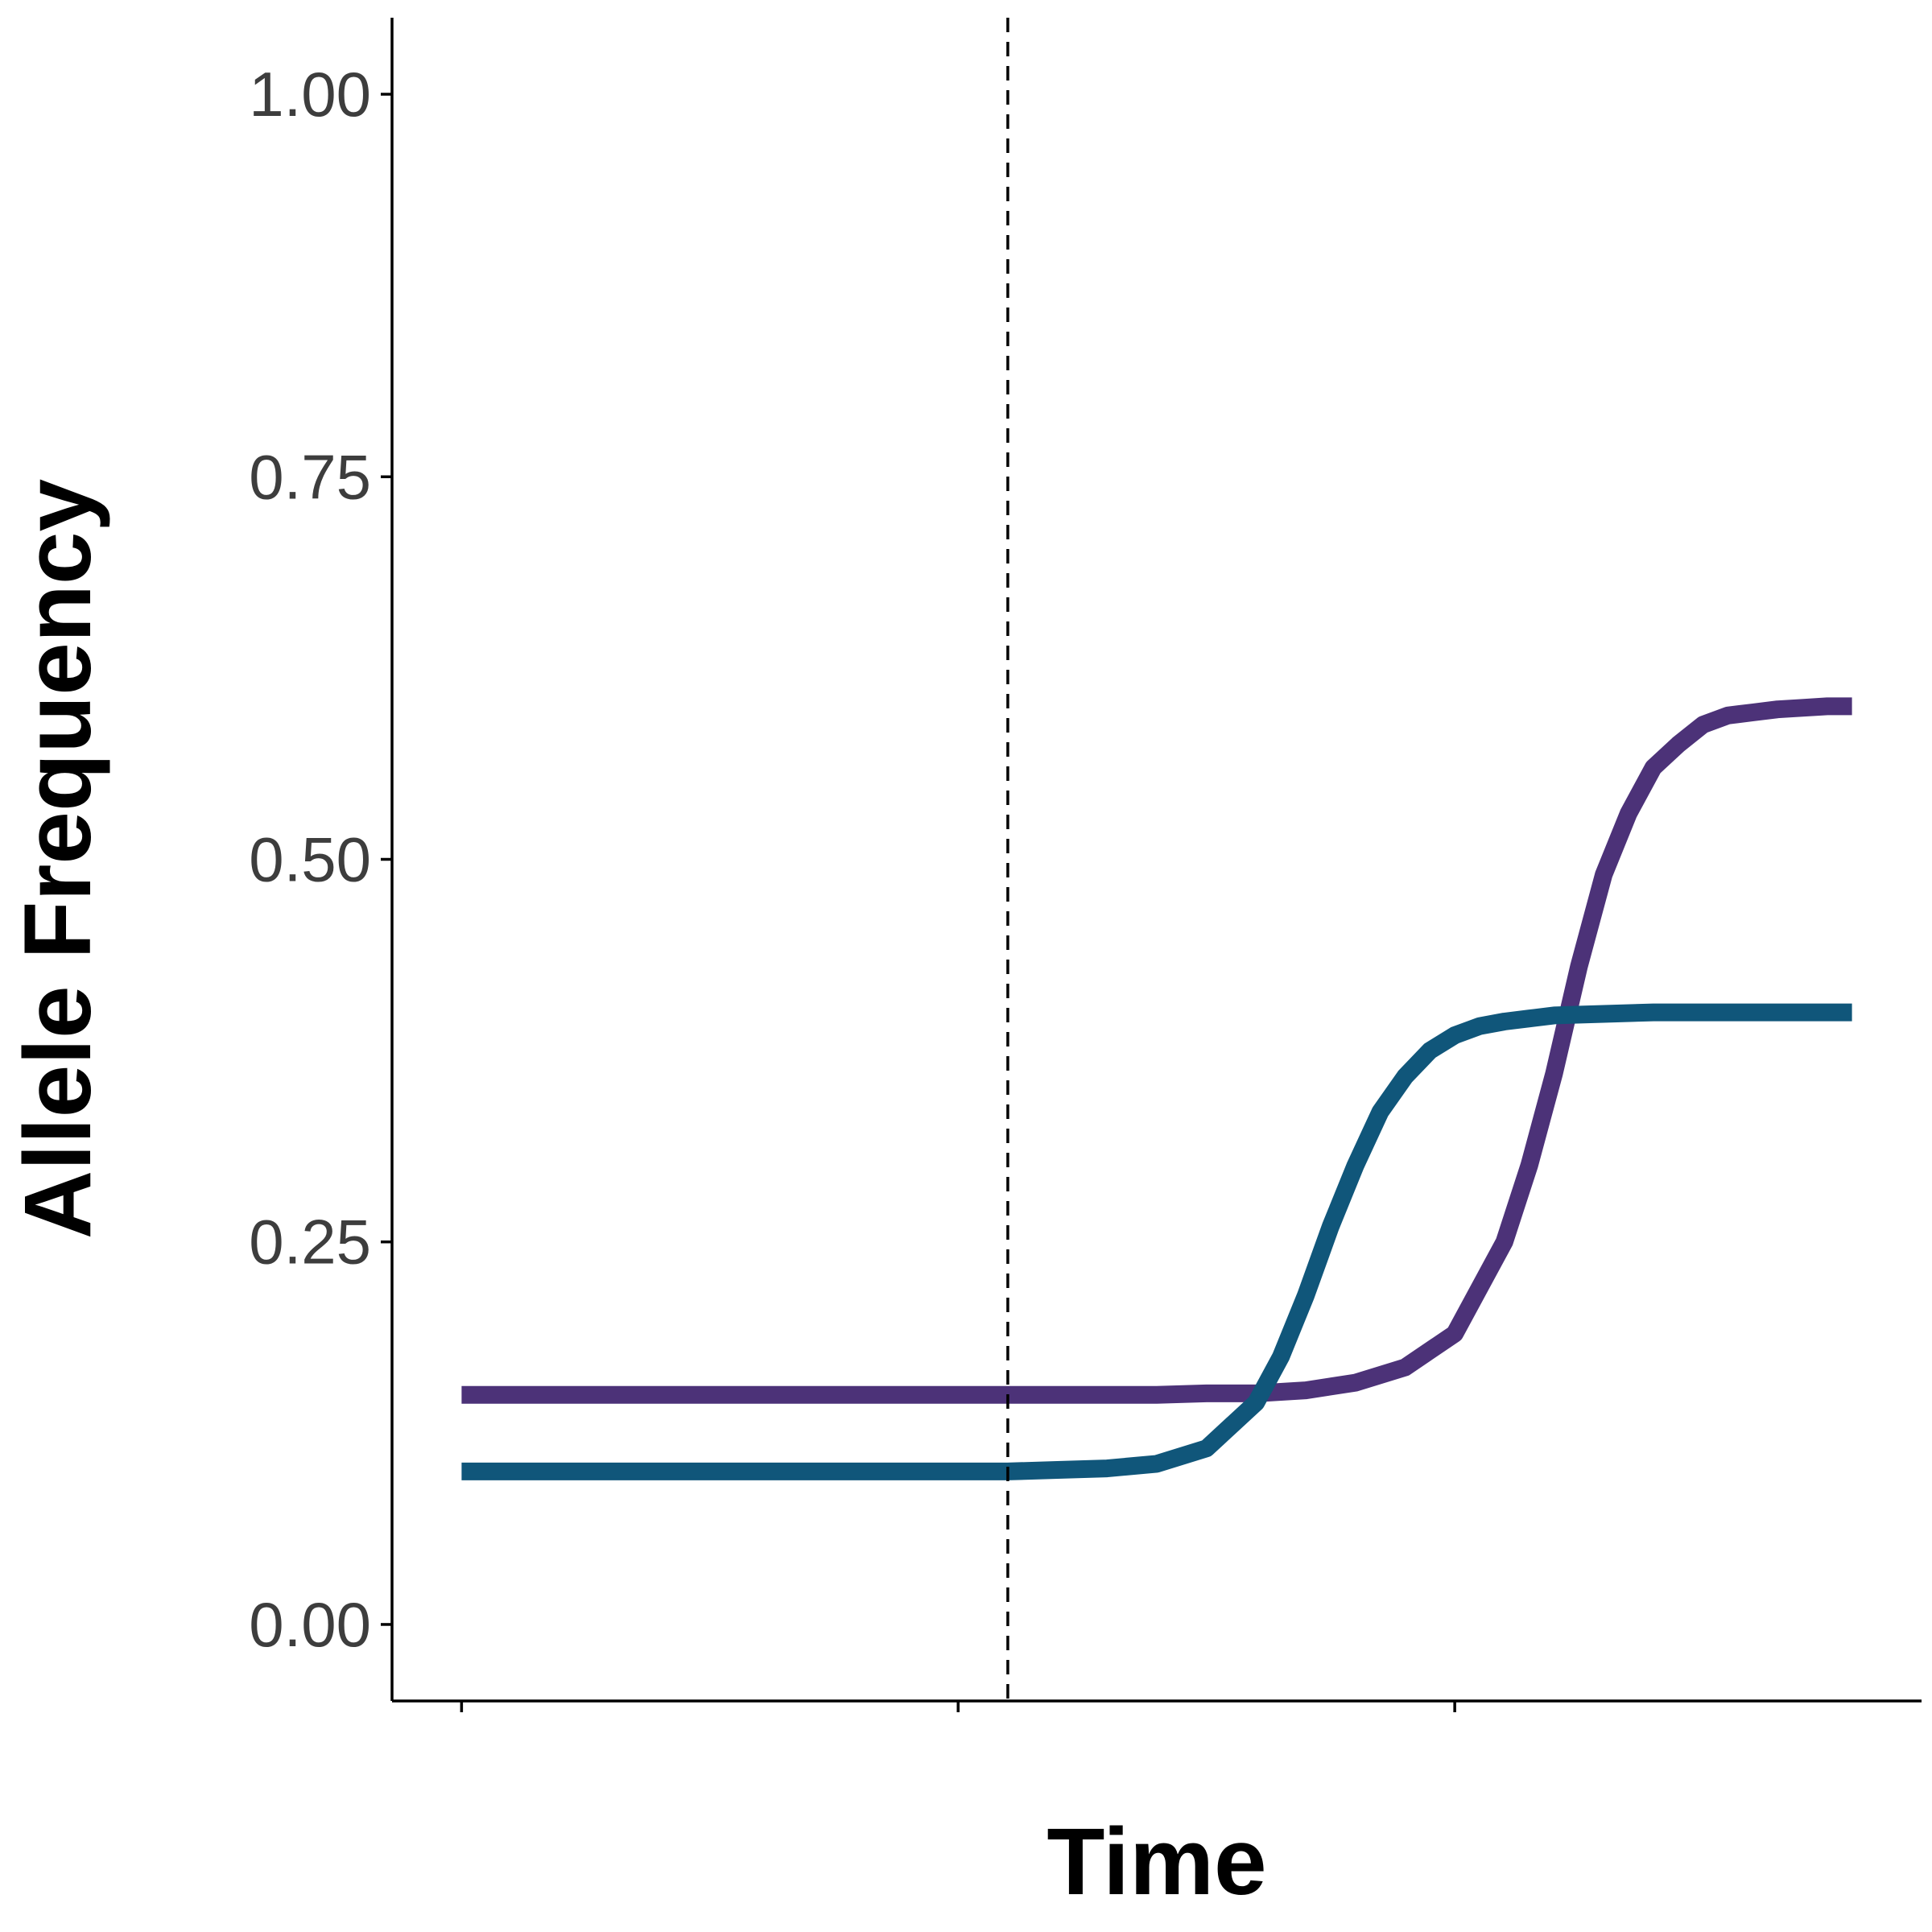 The height and width of the screenshot is (1932, 1932). I want to click on x-axis-ticks, so click(958, 1706).